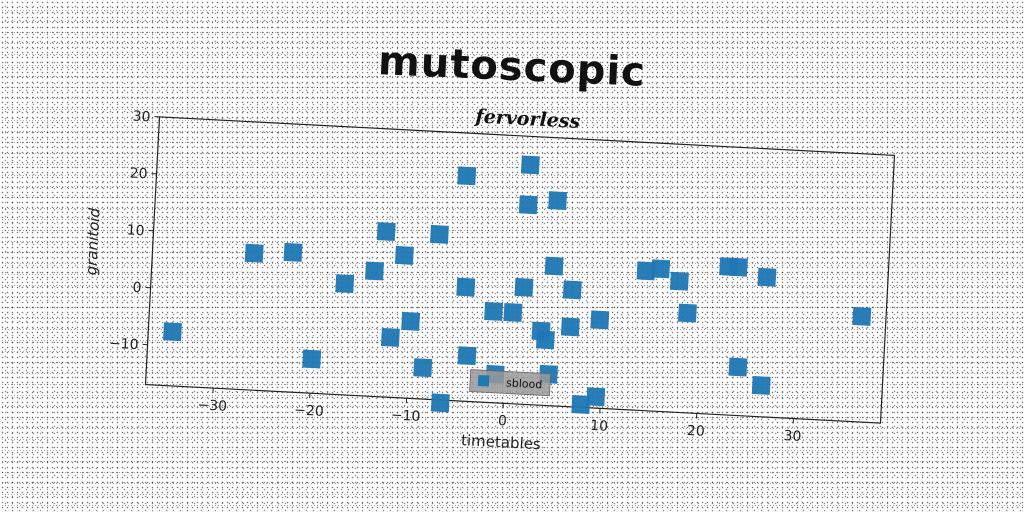 The image size is (1024, 512). I want to click on x-tick-label: 30, so click(792, 436).